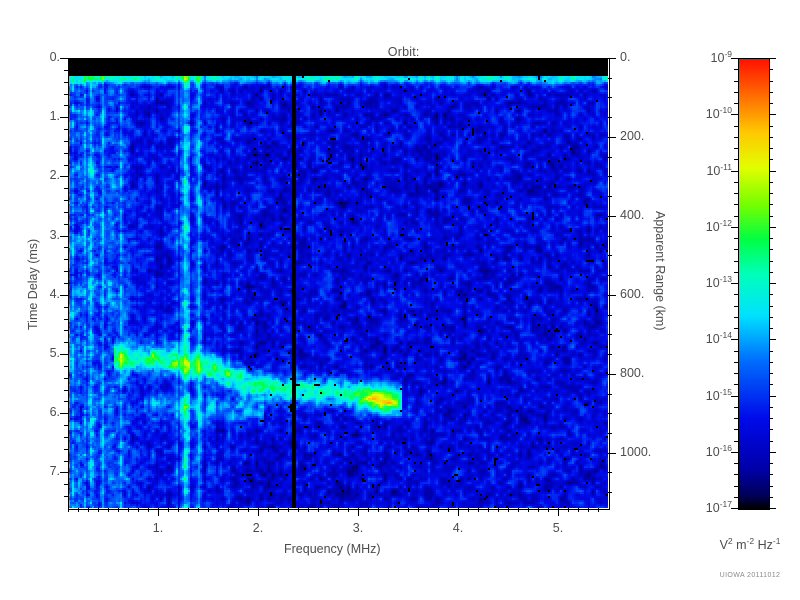  I want to click on left-tick-label: 5., so click(54, 353).